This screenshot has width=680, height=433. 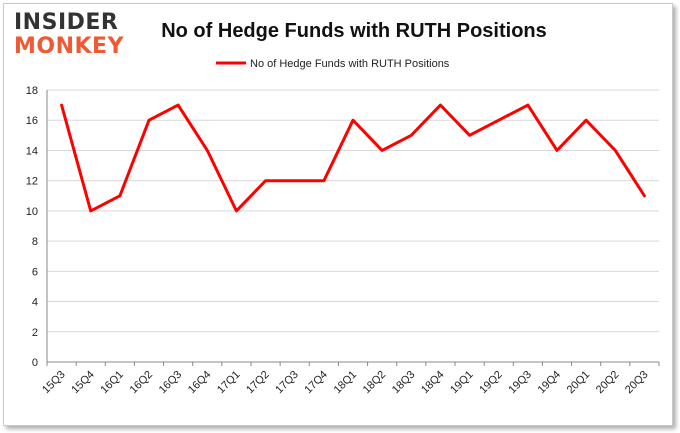 What do you see at coordinates (171, 383) in the screenshot?
I see `x-tick-label: 16Q3` at bounding box center [171, 383].